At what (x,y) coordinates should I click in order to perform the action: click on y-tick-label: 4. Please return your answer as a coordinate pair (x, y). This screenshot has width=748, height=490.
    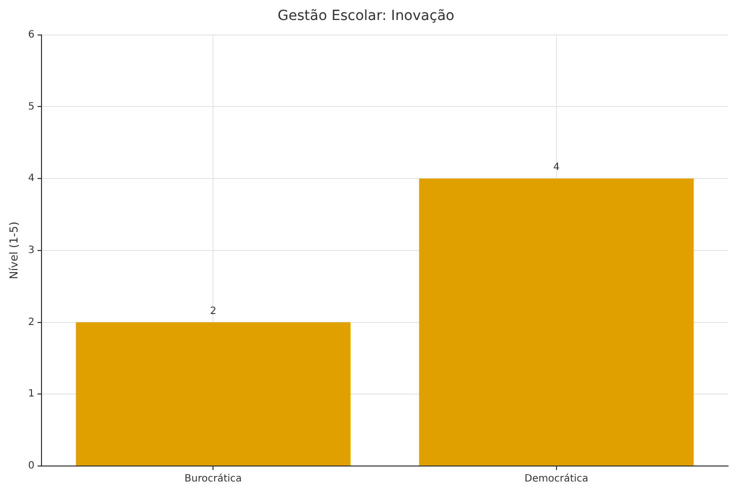
    Looking at the image, I should click on (31, 178).